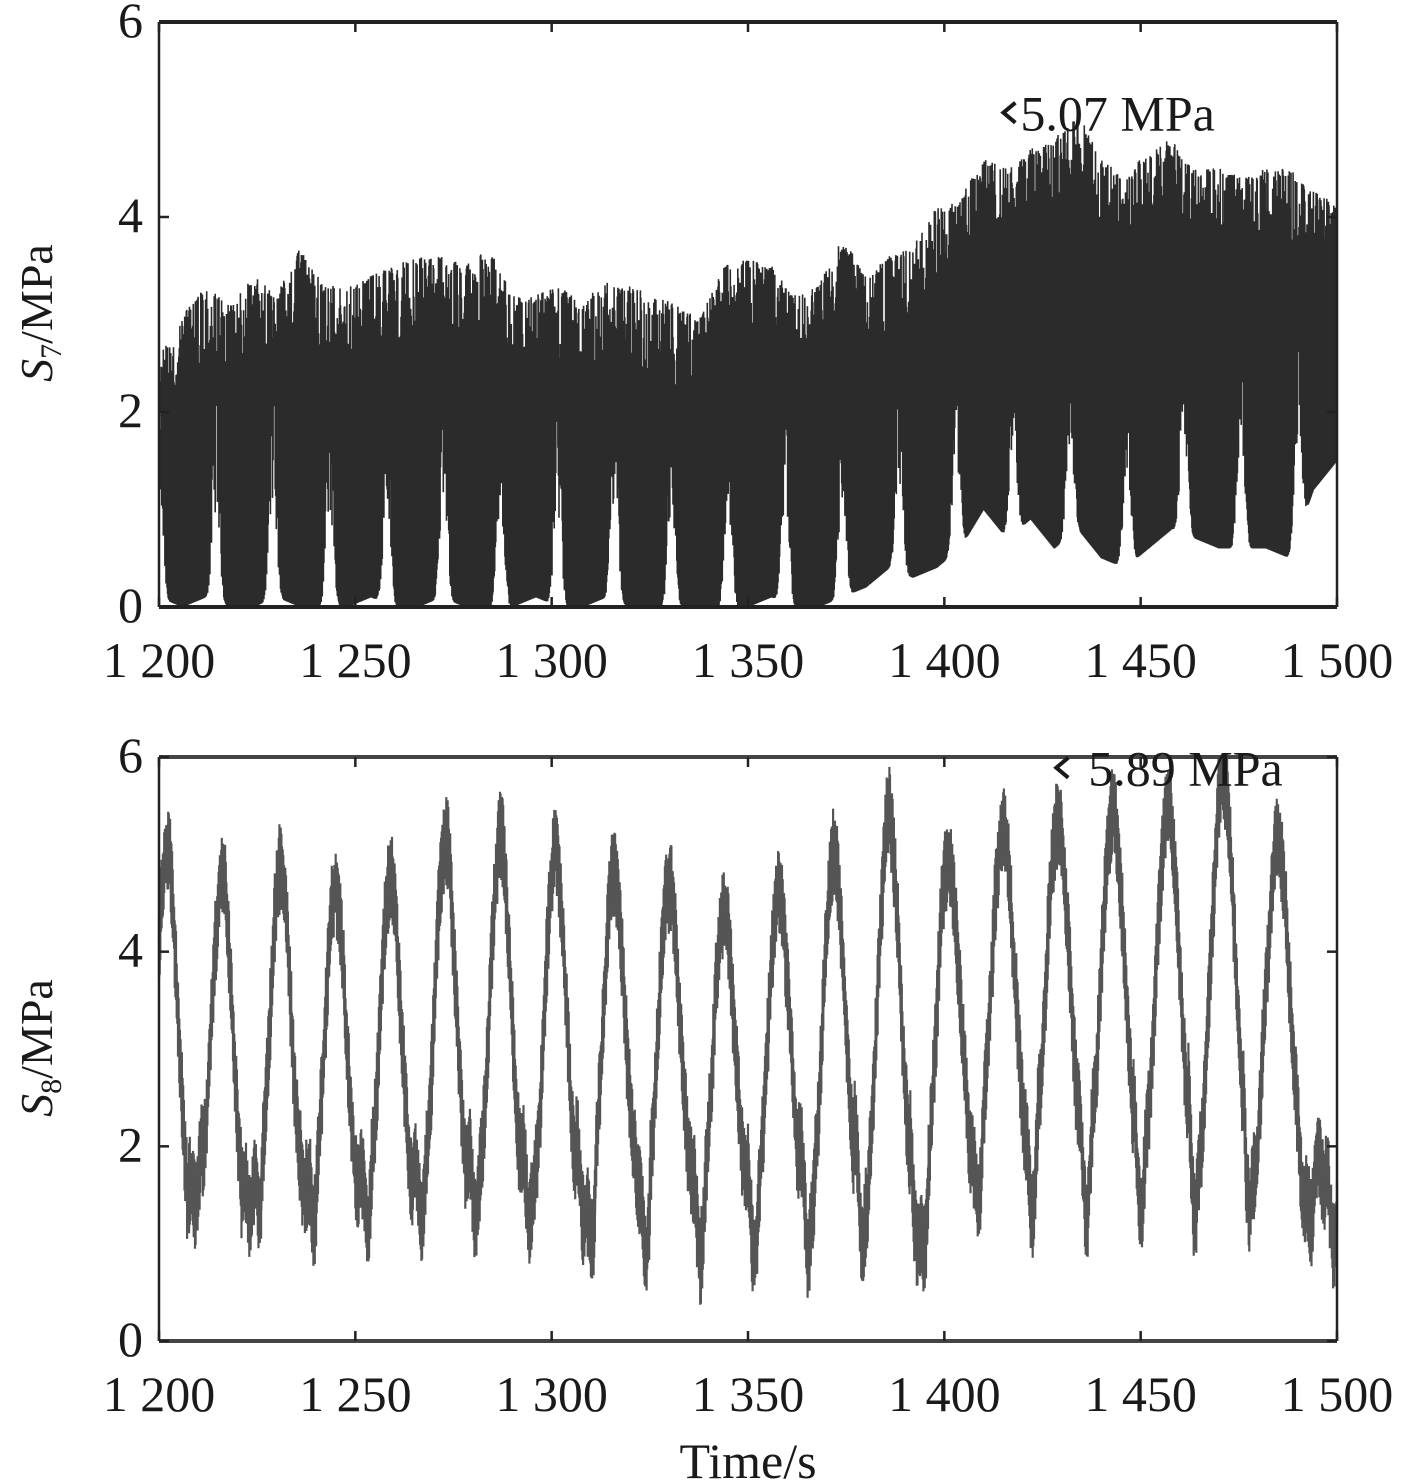 The height and width of the screenshot is (1484, 1417). Describe the element at coordinates (1117, 114) in the screenshot. I see `annotation-s7-max: 5.07 MPa` at that location.